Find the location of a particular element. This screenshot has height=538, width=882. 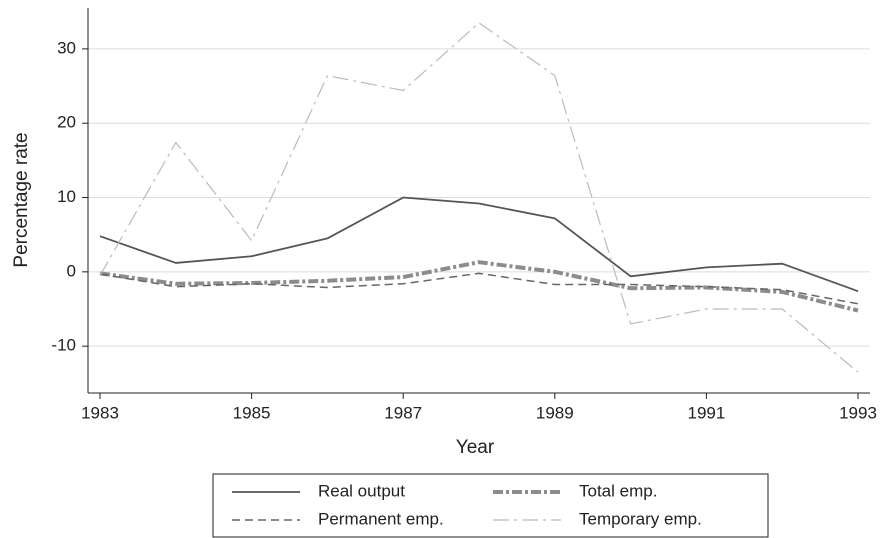

y-tick-label: 20 is located at coordinates (66, 122).